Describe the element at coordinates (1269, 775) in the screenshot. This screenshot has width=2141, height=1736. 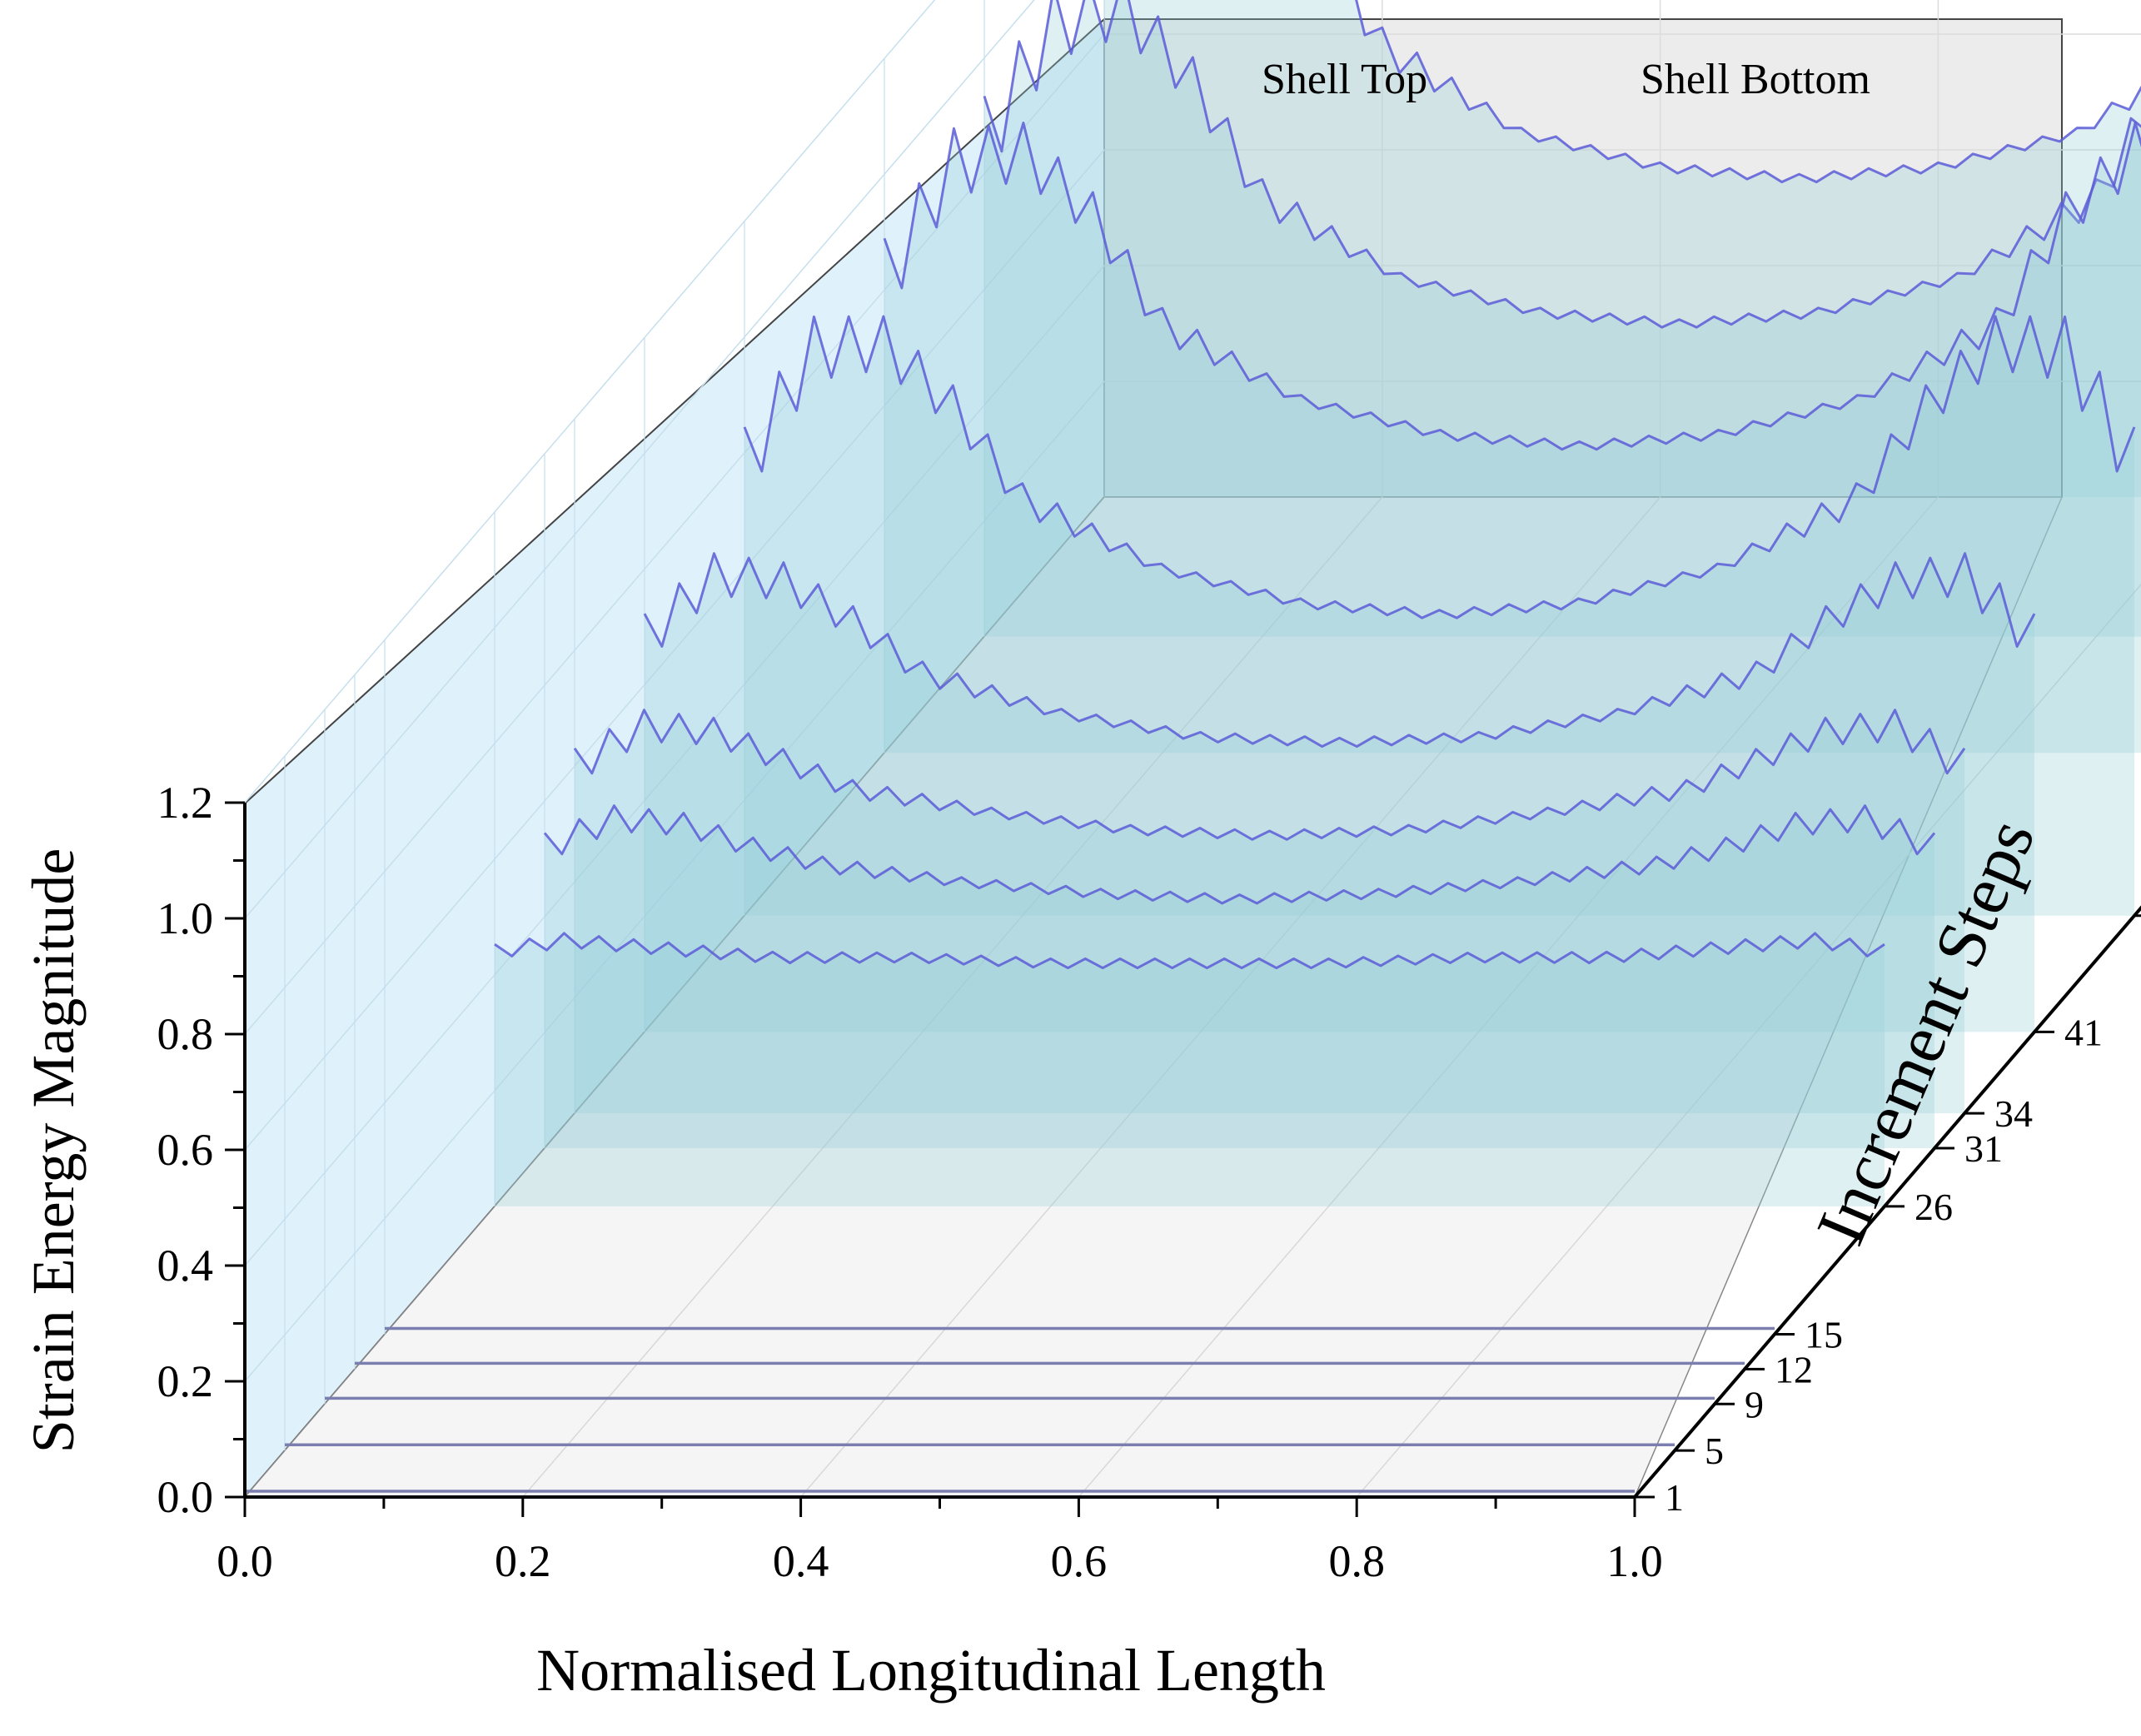
I see `series-34-line` at that location.